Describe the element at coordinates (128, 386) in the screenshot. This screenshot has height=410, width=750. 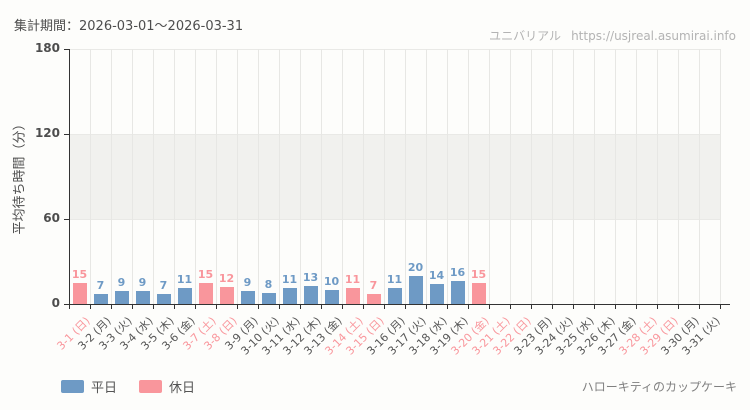
I see `legend: 平日 休日` at that location.